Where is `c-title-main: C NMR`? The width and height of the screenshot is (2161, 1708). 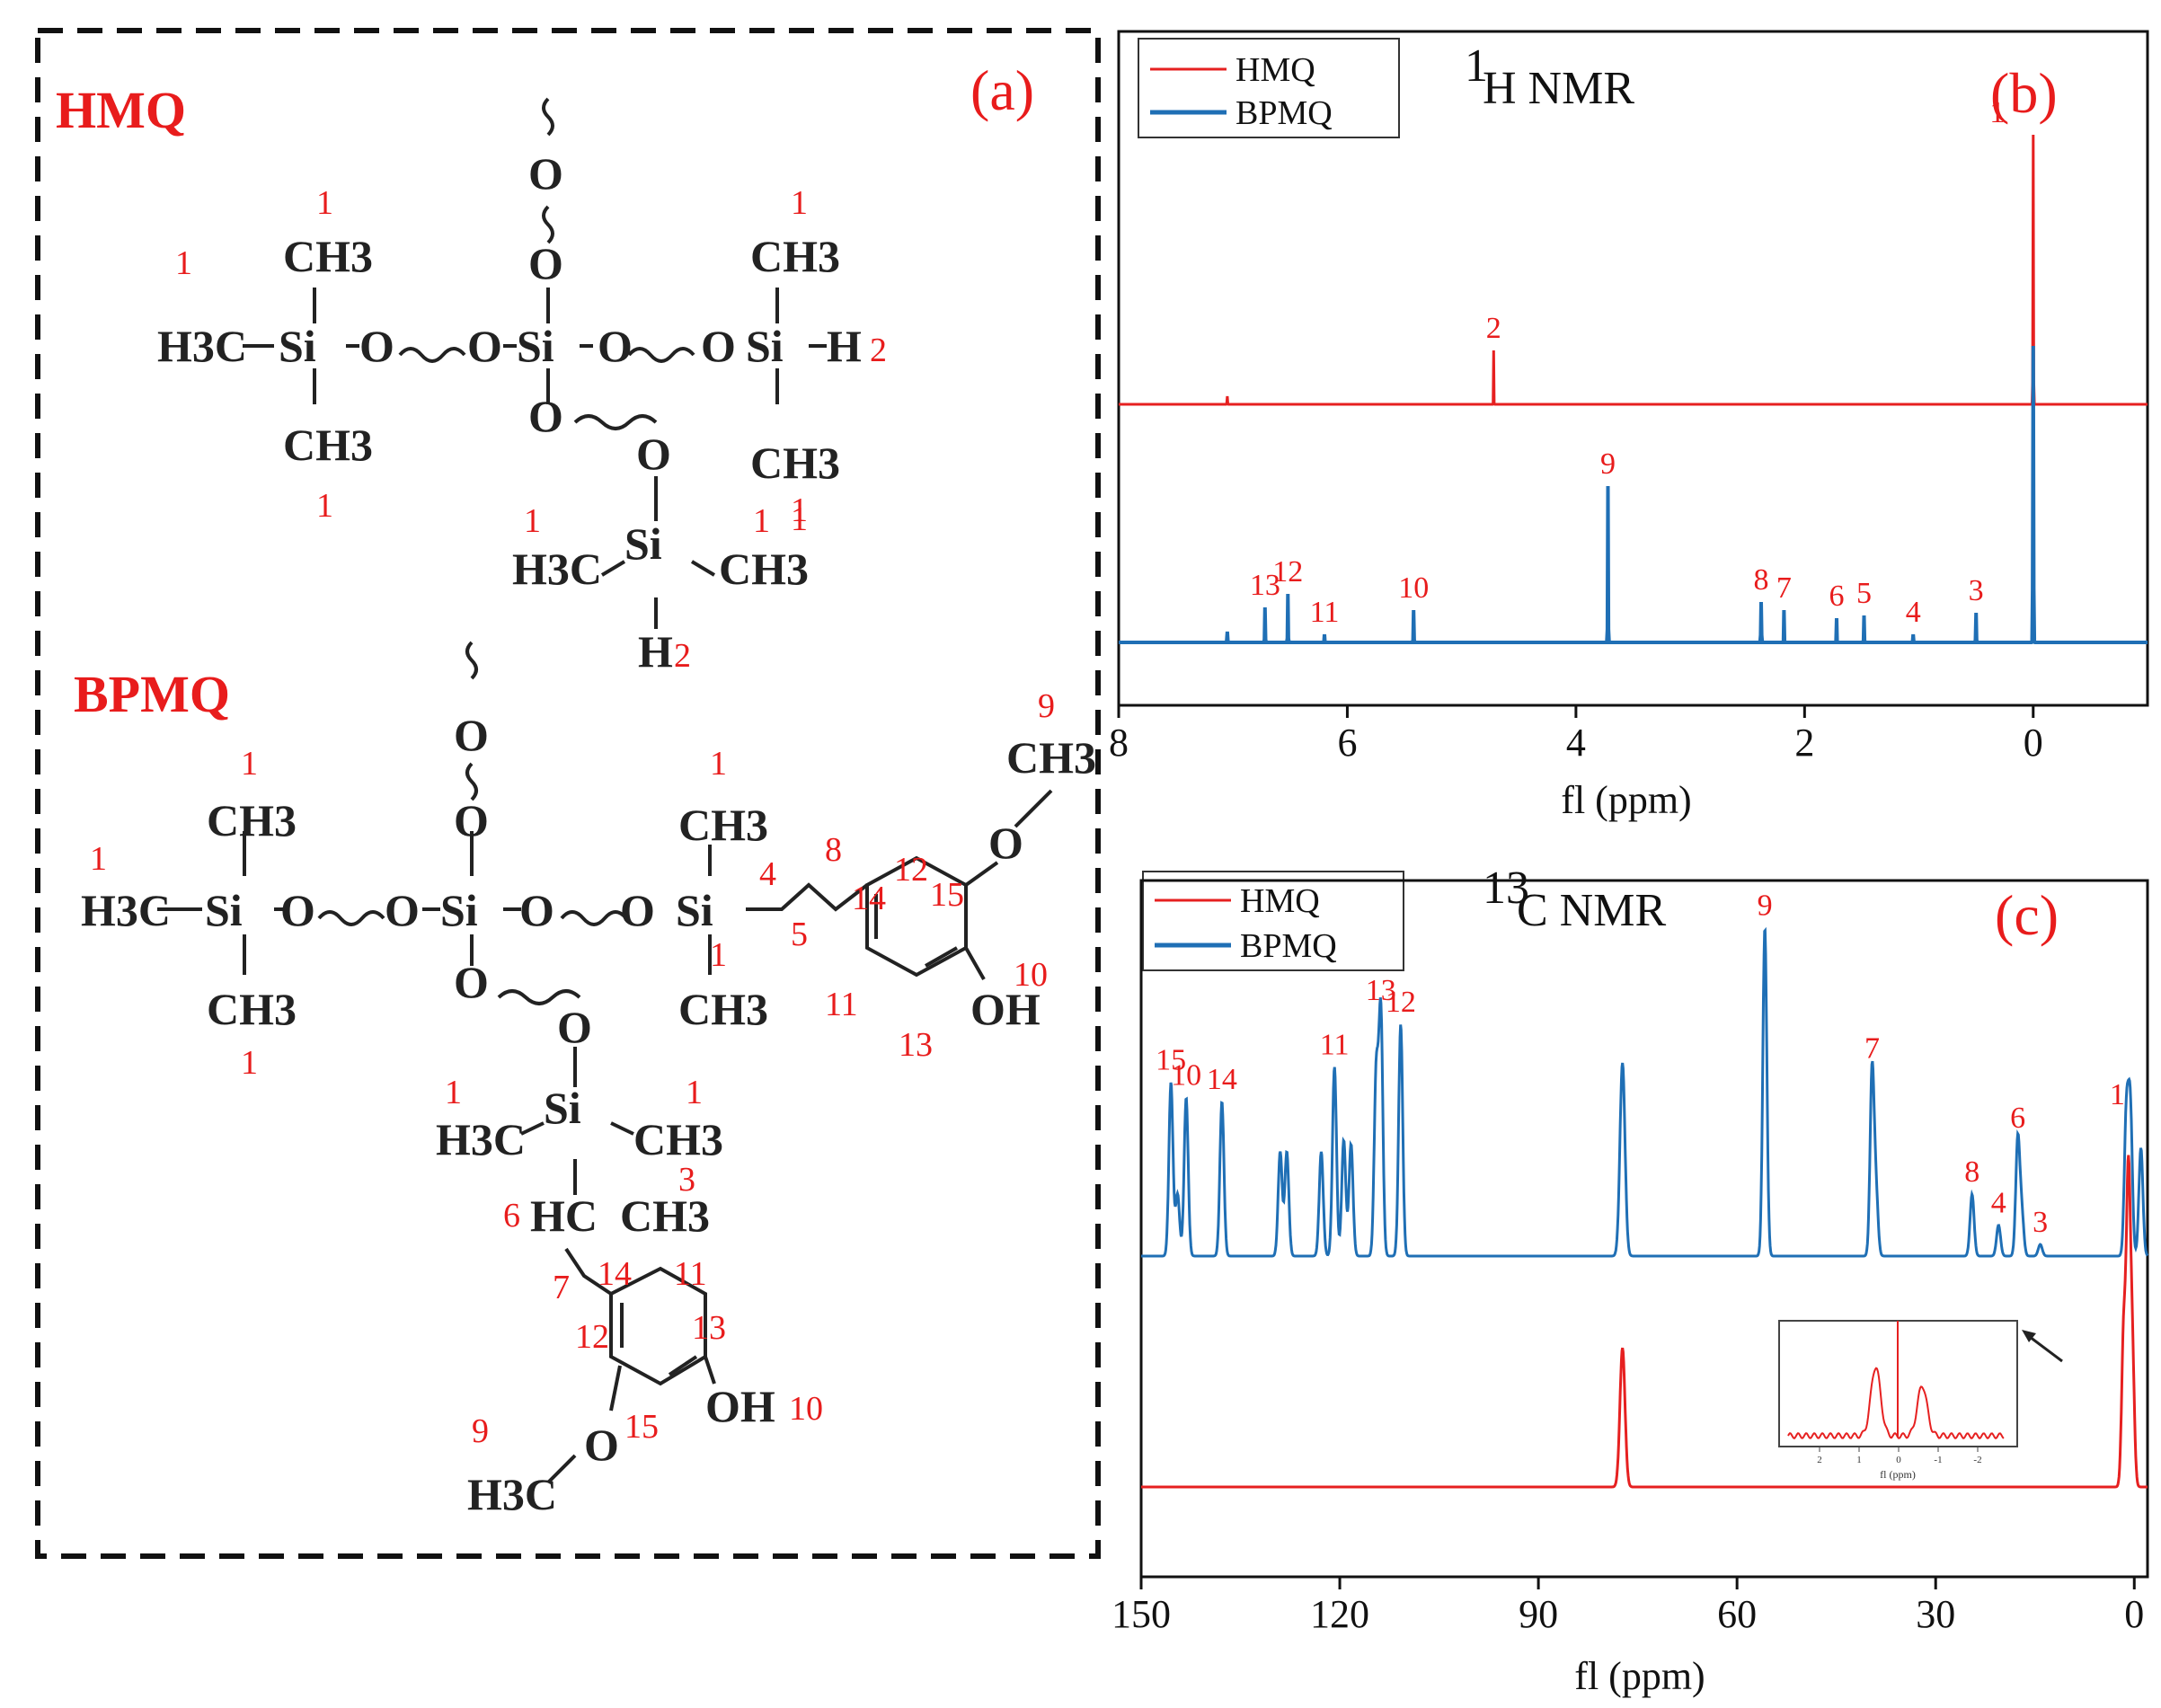
c-title-main: C NMR is located at coordinates (1591, 910).